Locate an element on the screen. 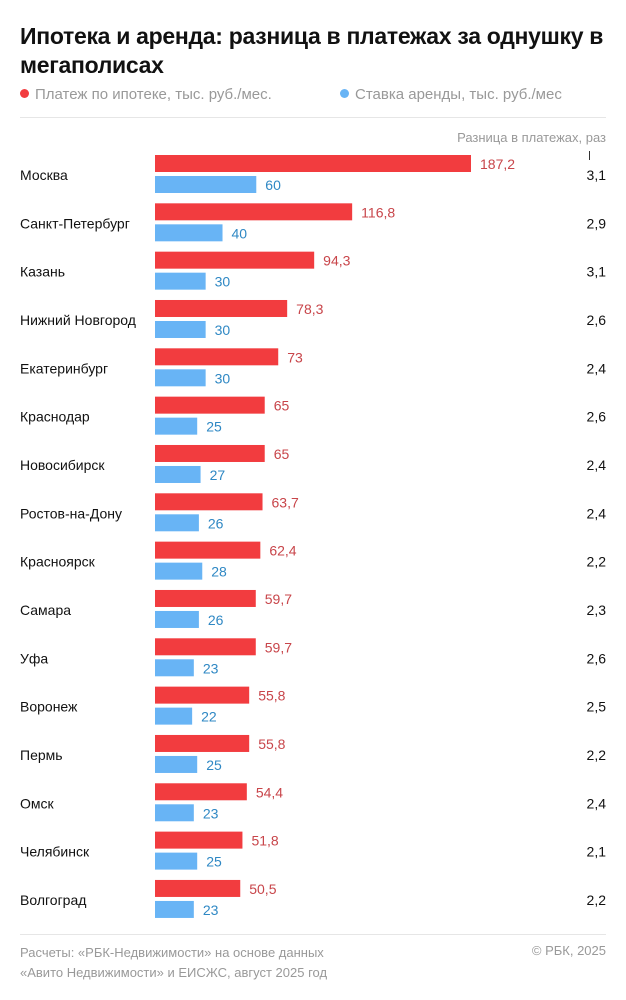 The image size is (626, 1000). mortgage-value-label: 73 is located at coordinates (295, 357).